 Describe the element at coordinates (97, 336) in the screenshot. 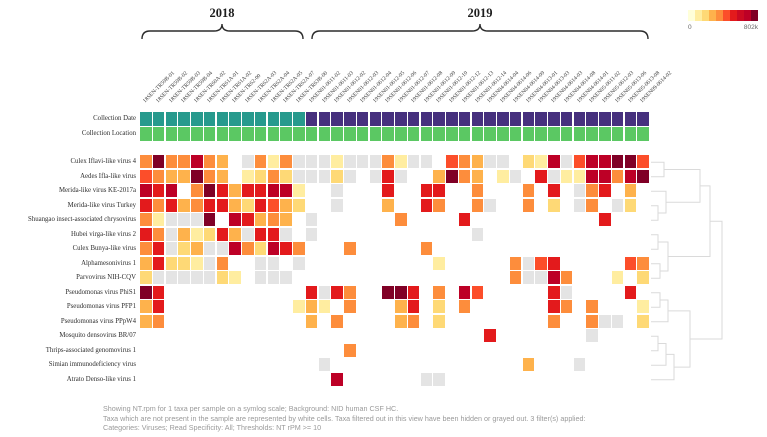

I see `row-label: Mosquito densovirus BR/07` at that location.